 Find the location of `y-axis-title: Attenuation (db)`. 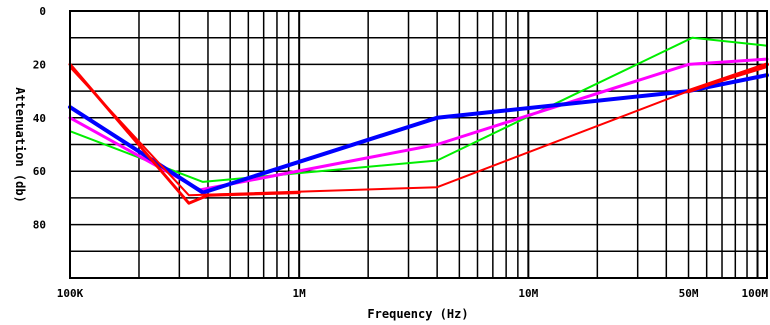

y-axis-title: Attenuation (db) is located at coordinates (20, 145).